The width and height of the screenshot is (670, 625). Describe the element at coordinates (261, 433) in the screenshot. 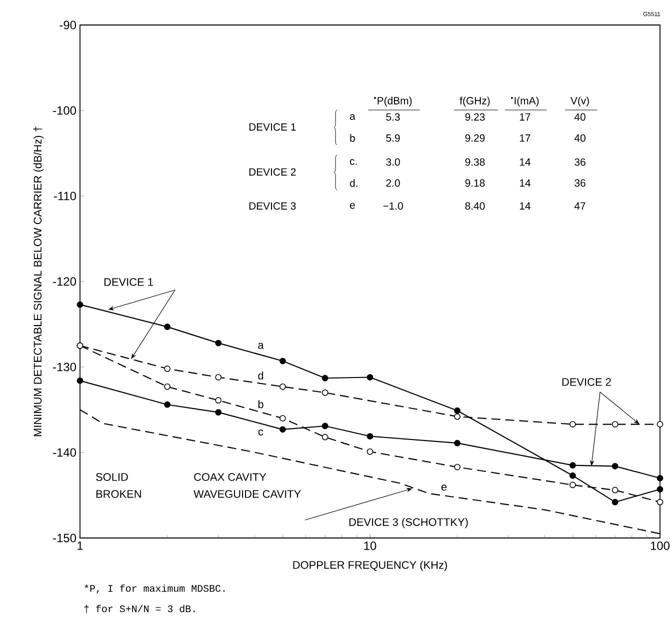

I see `series-label: c` at that location.